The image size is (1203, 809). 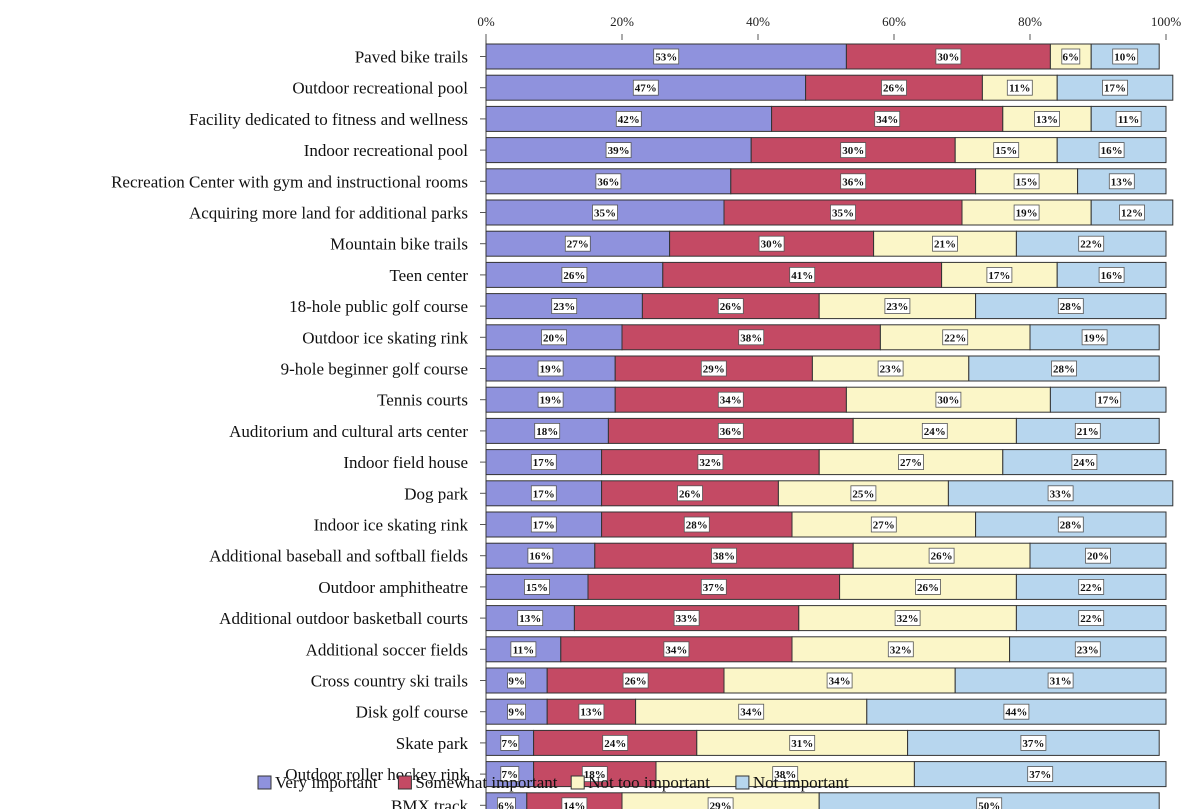 I want to click on data-label: 20%, so click(x=1098, y=557).